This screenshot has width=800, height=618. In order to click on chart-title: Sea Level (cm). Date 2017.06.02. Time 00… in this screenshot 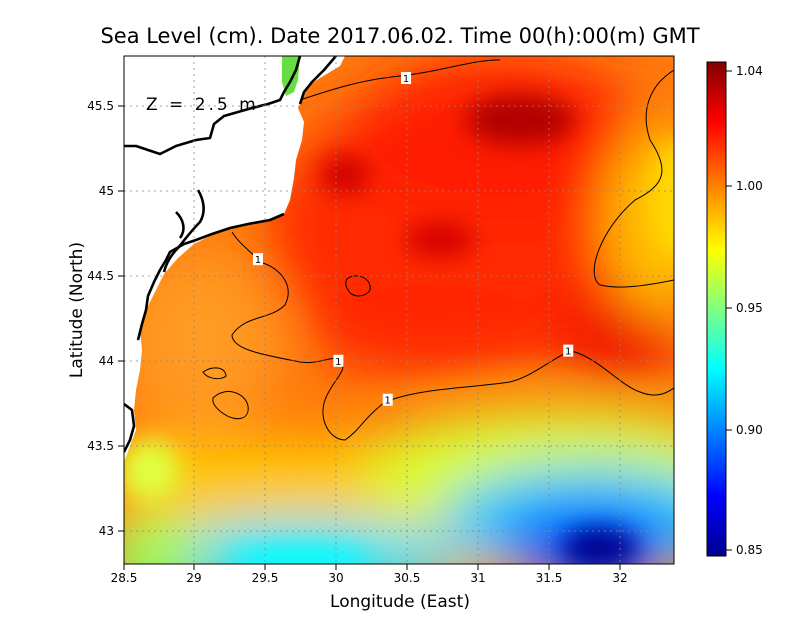, I will do `click(399, 36)`.